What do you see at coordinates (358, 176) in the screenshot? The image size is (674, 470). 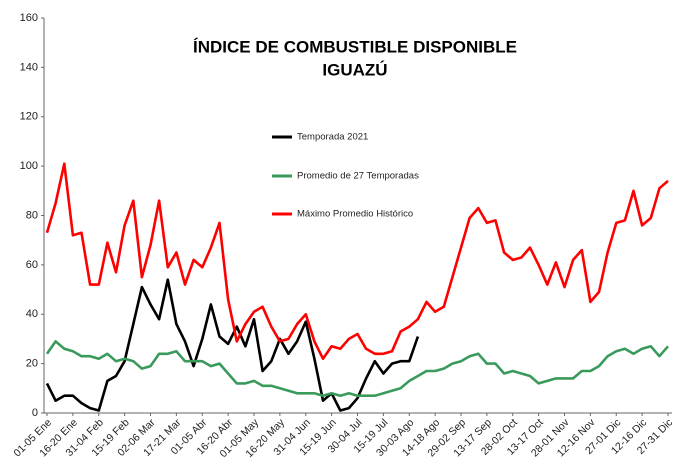 I see `legend-label: Promedio de 27 Temporadas` at bounding box center [358, 176].